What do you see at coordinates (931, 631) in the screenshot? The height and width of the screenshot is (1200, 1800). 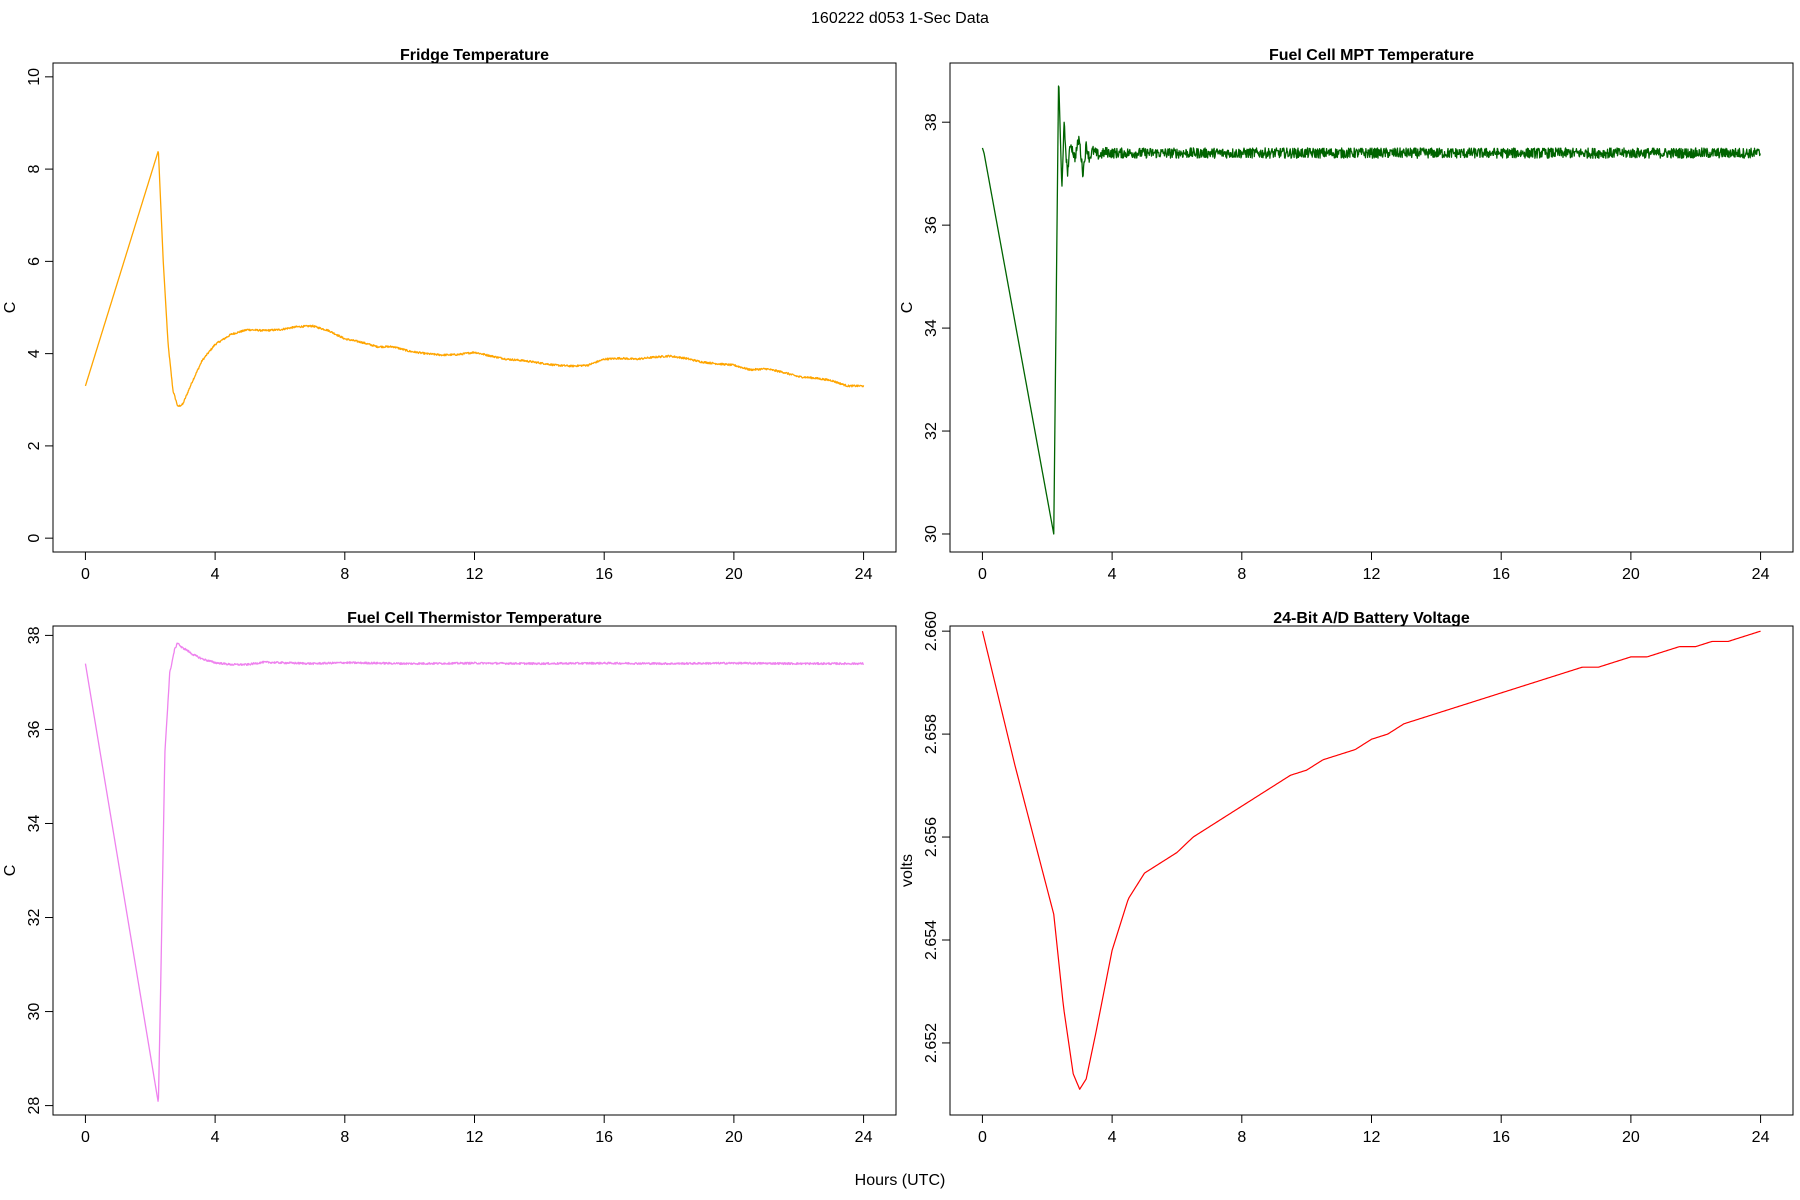 I see `y-tick-label: 2.660` at bounding box center [931, 631].